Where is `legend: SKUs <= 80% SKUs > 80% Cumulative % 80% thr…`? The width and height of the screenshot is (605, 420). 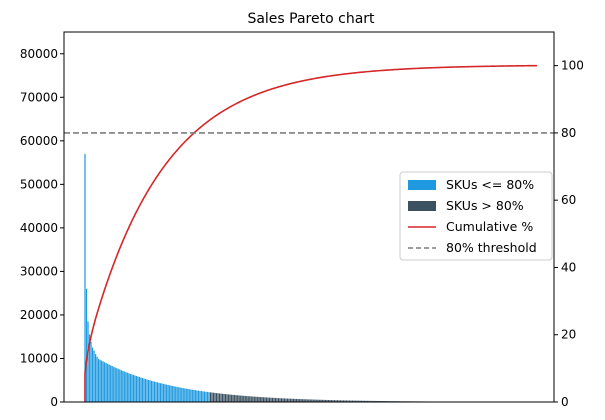
legend: SKUs <= 80% SKUs > 80% Cumulative % 80% thr… is located at coordinates (476, 216).